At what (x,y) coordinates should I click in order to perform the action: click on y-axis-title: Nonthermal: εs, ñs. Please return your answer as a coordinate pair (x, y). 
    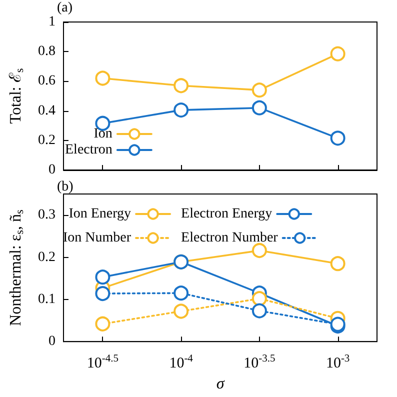
    Looking at the image, I should click on (17, 268).